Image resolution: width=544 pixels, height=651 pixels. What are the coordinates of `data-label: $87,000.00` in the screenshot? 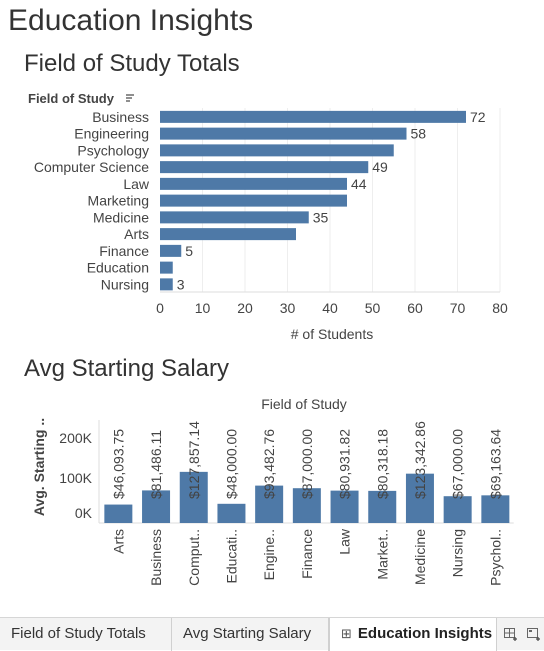 It's located at (307, 464).